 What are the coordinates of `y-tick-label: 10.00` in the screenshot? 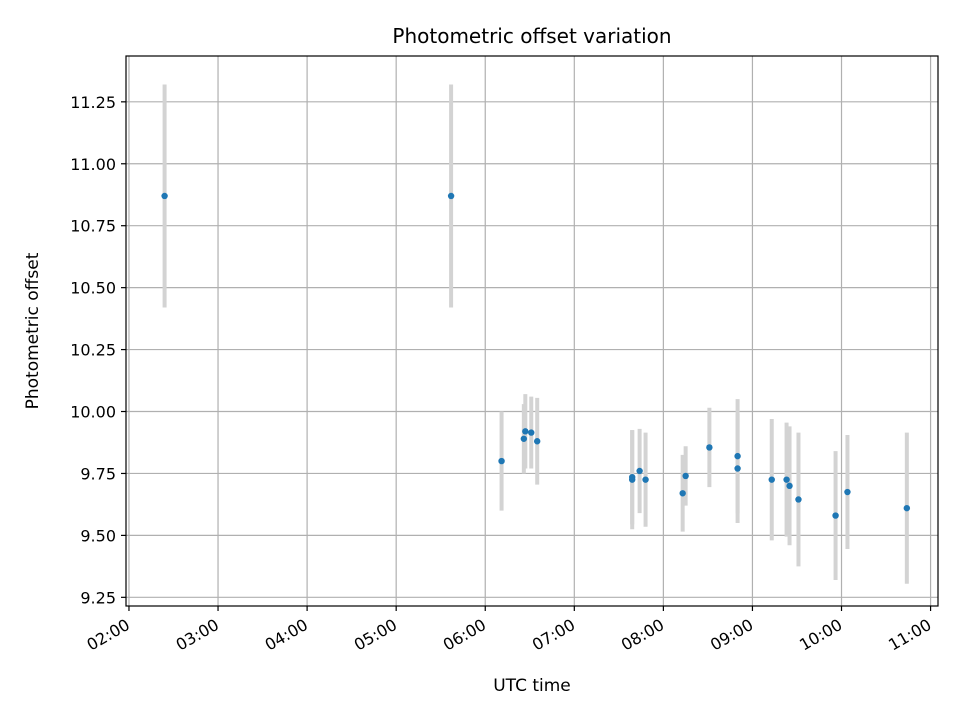 It's located at (93, 412).